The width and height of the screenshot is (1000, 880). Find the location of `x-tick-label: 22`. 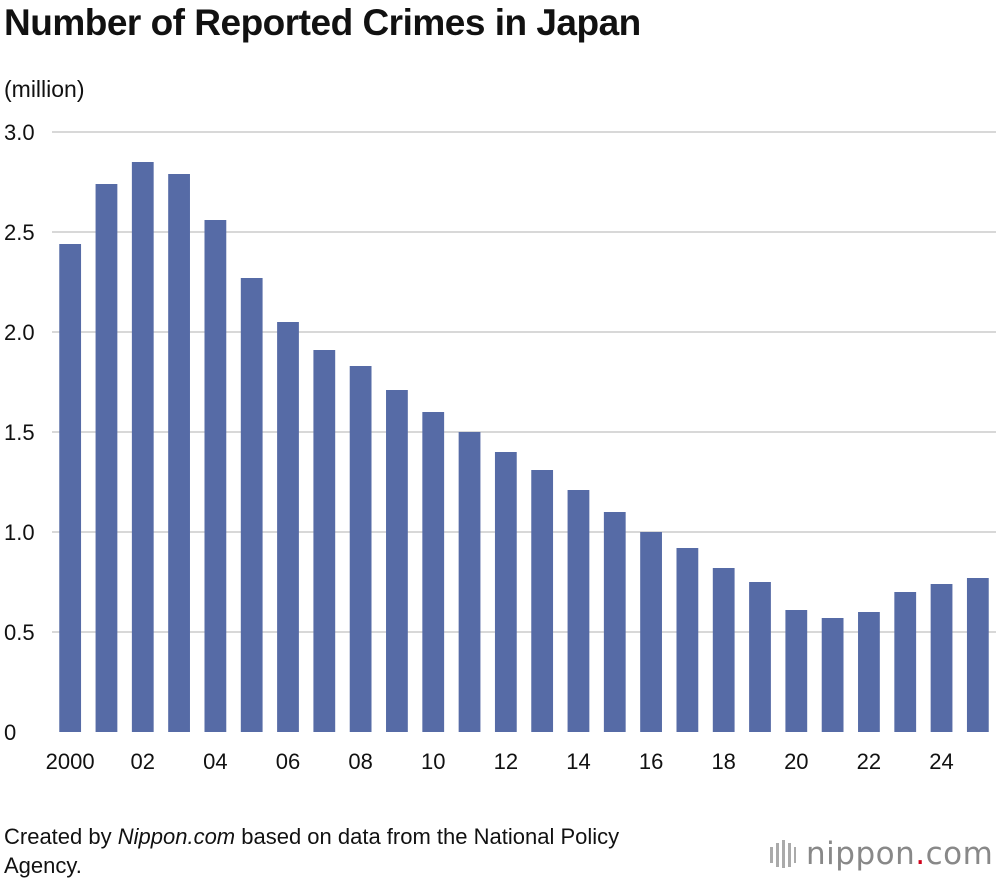

x-tick-label: 22 is located at coordinates (869, 761).